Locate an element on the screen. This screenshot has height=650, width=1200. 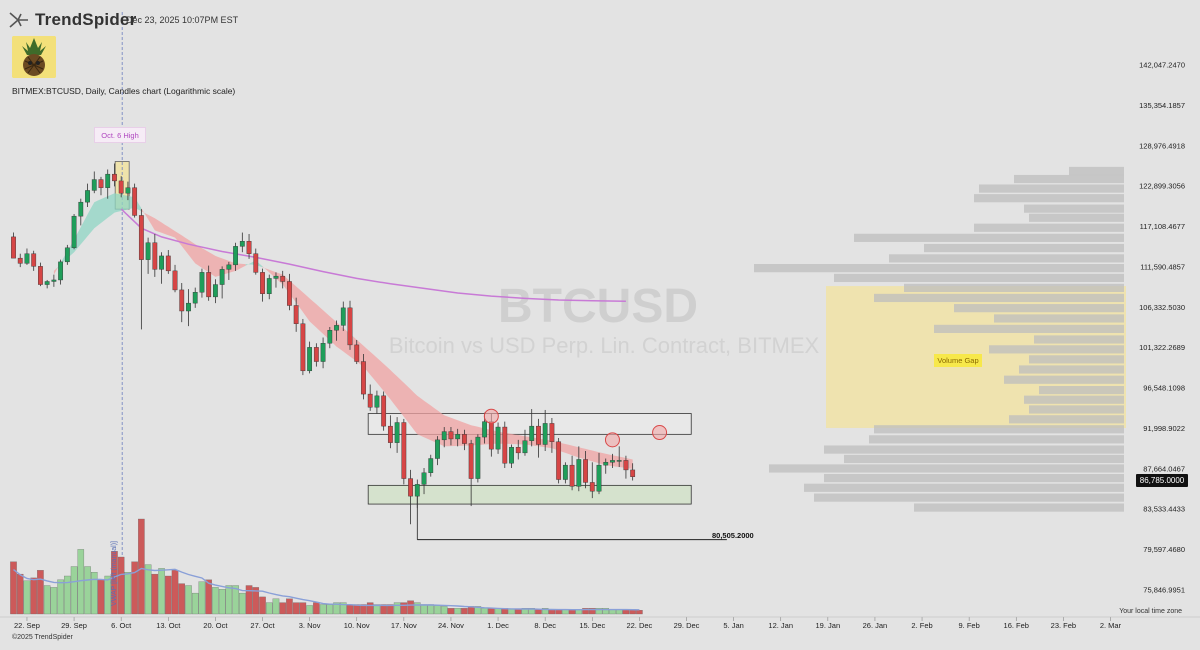
y-axis-tick-label: 101,322.2689 is located at coordinates (1162, 347).